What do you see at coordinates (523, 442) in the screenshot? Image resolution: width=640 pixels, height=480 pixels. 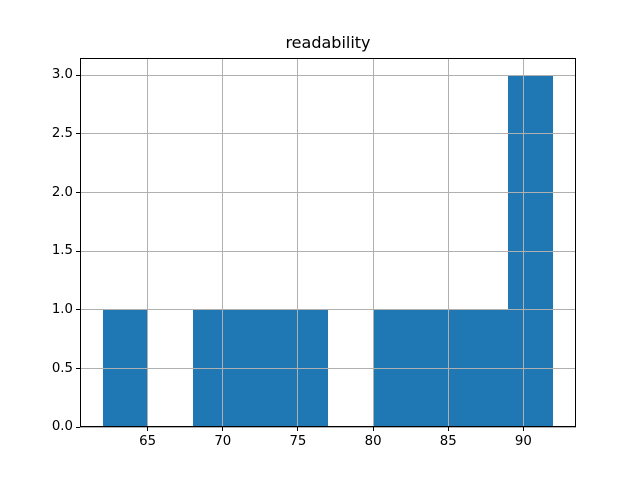 I see `x-tick-label: 90` at bounding box center [523, 442].